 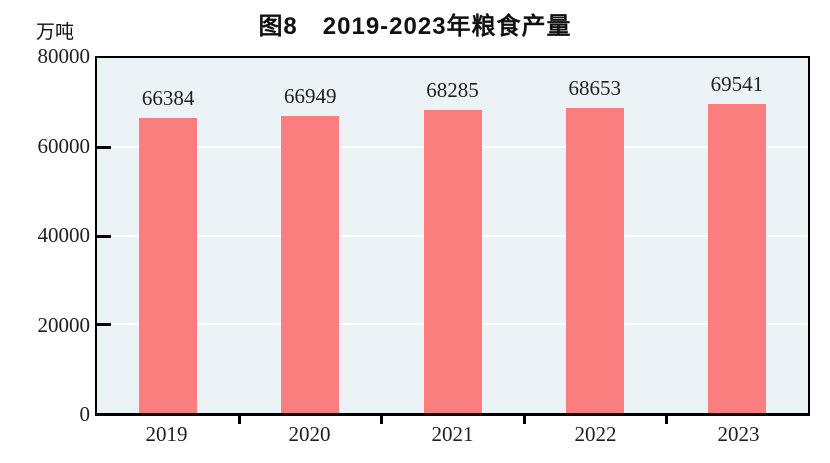 What do you see at coordinates (64, 235) in the screenshot?
I see `y-tick-label-40000: 40000` at bounding box center [64, 235].